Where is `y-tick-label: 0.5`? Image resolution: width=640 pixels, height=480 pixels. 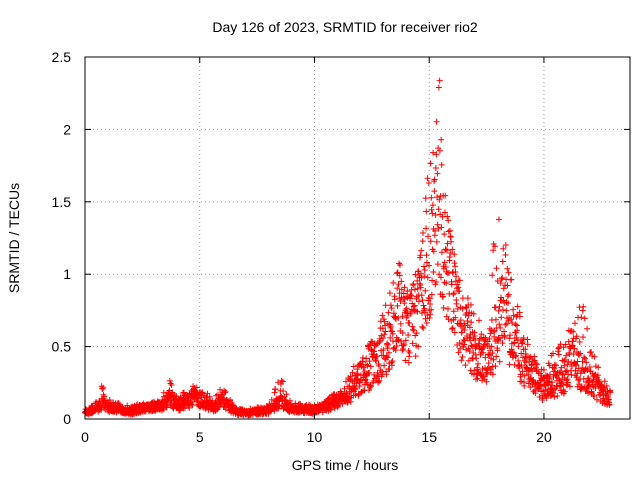 y-tick-label: 0.5 is located at coordinates (62, 347).